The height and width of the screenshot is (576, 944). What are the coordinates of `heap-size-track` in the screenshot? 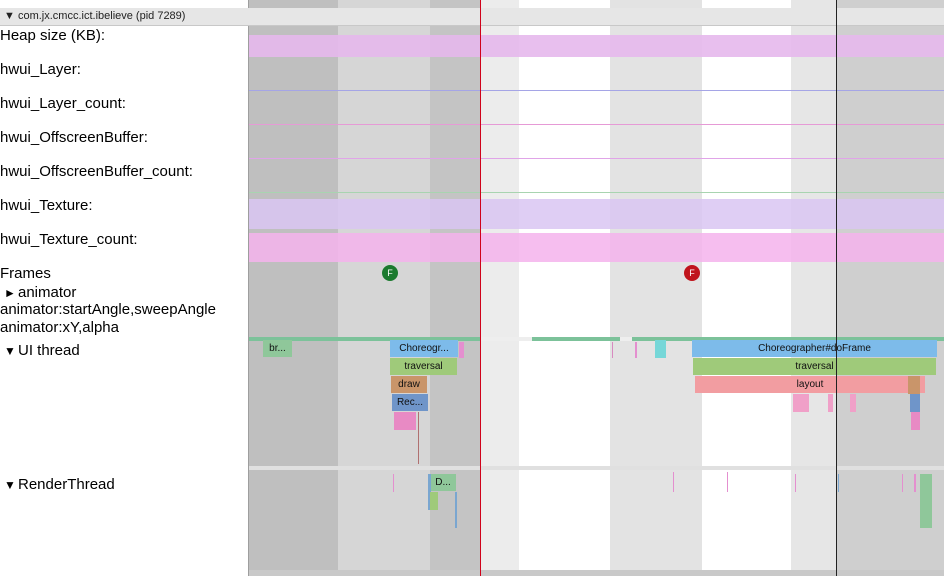 It's located at (596, 46).